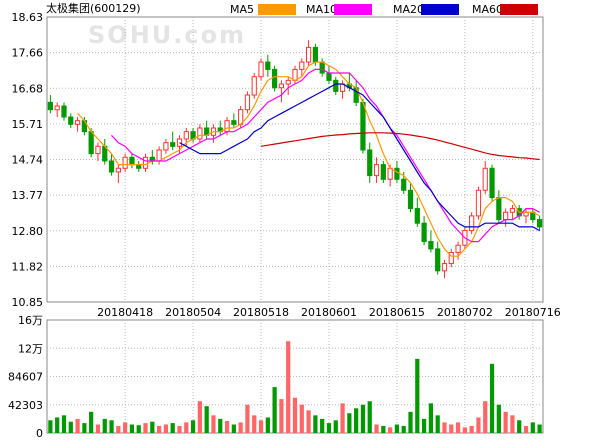 The height and width of the screenshot is (444, 600). I want to click on price-tick-label: 10.85, so click(28, 302).